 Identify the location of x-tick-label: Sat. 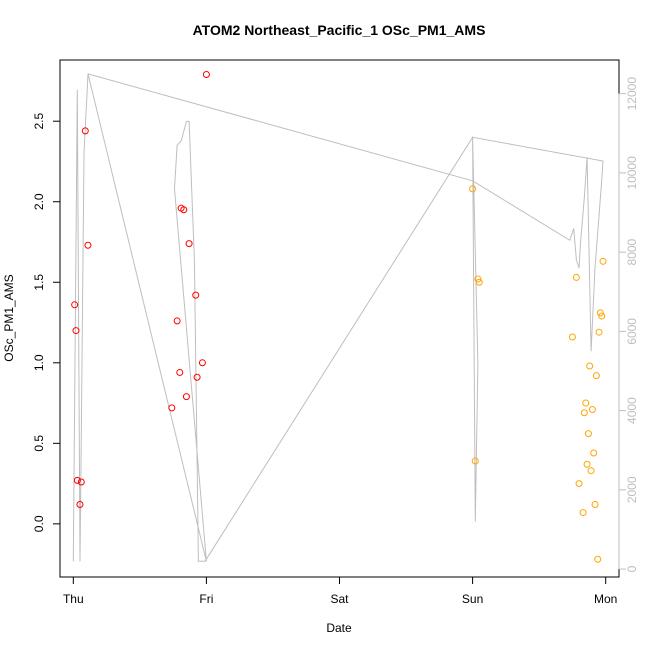
(339, 599).